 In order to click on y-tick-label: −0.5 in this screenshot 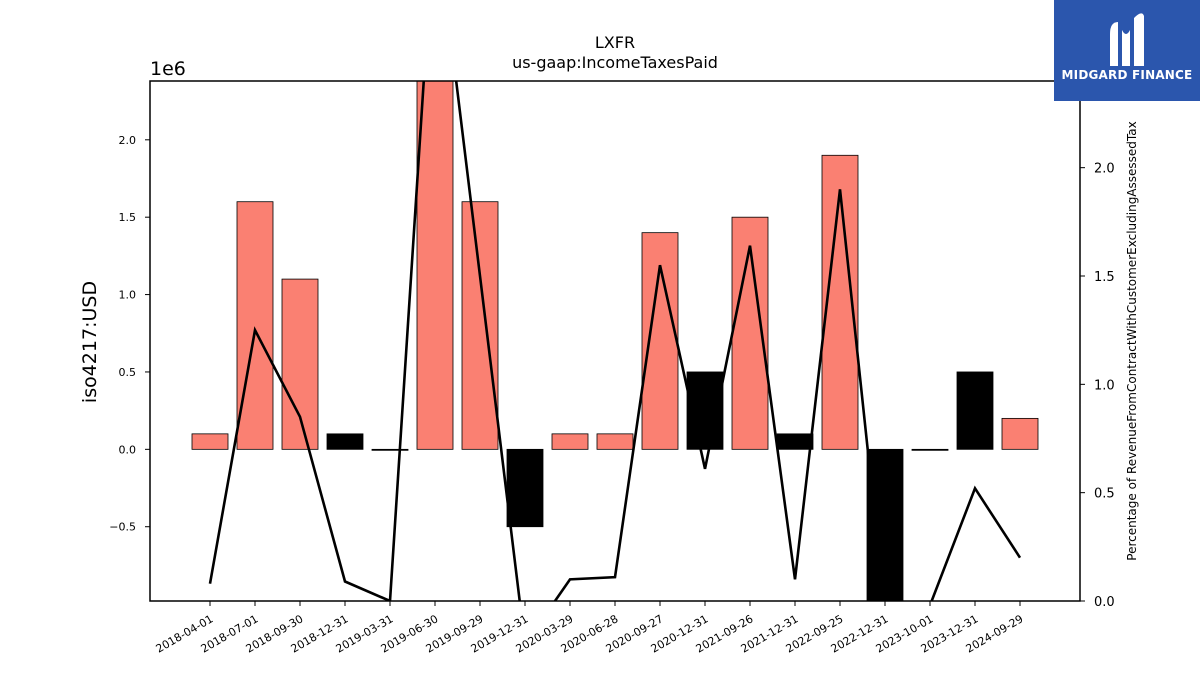, I will do `click(122, 527)`.